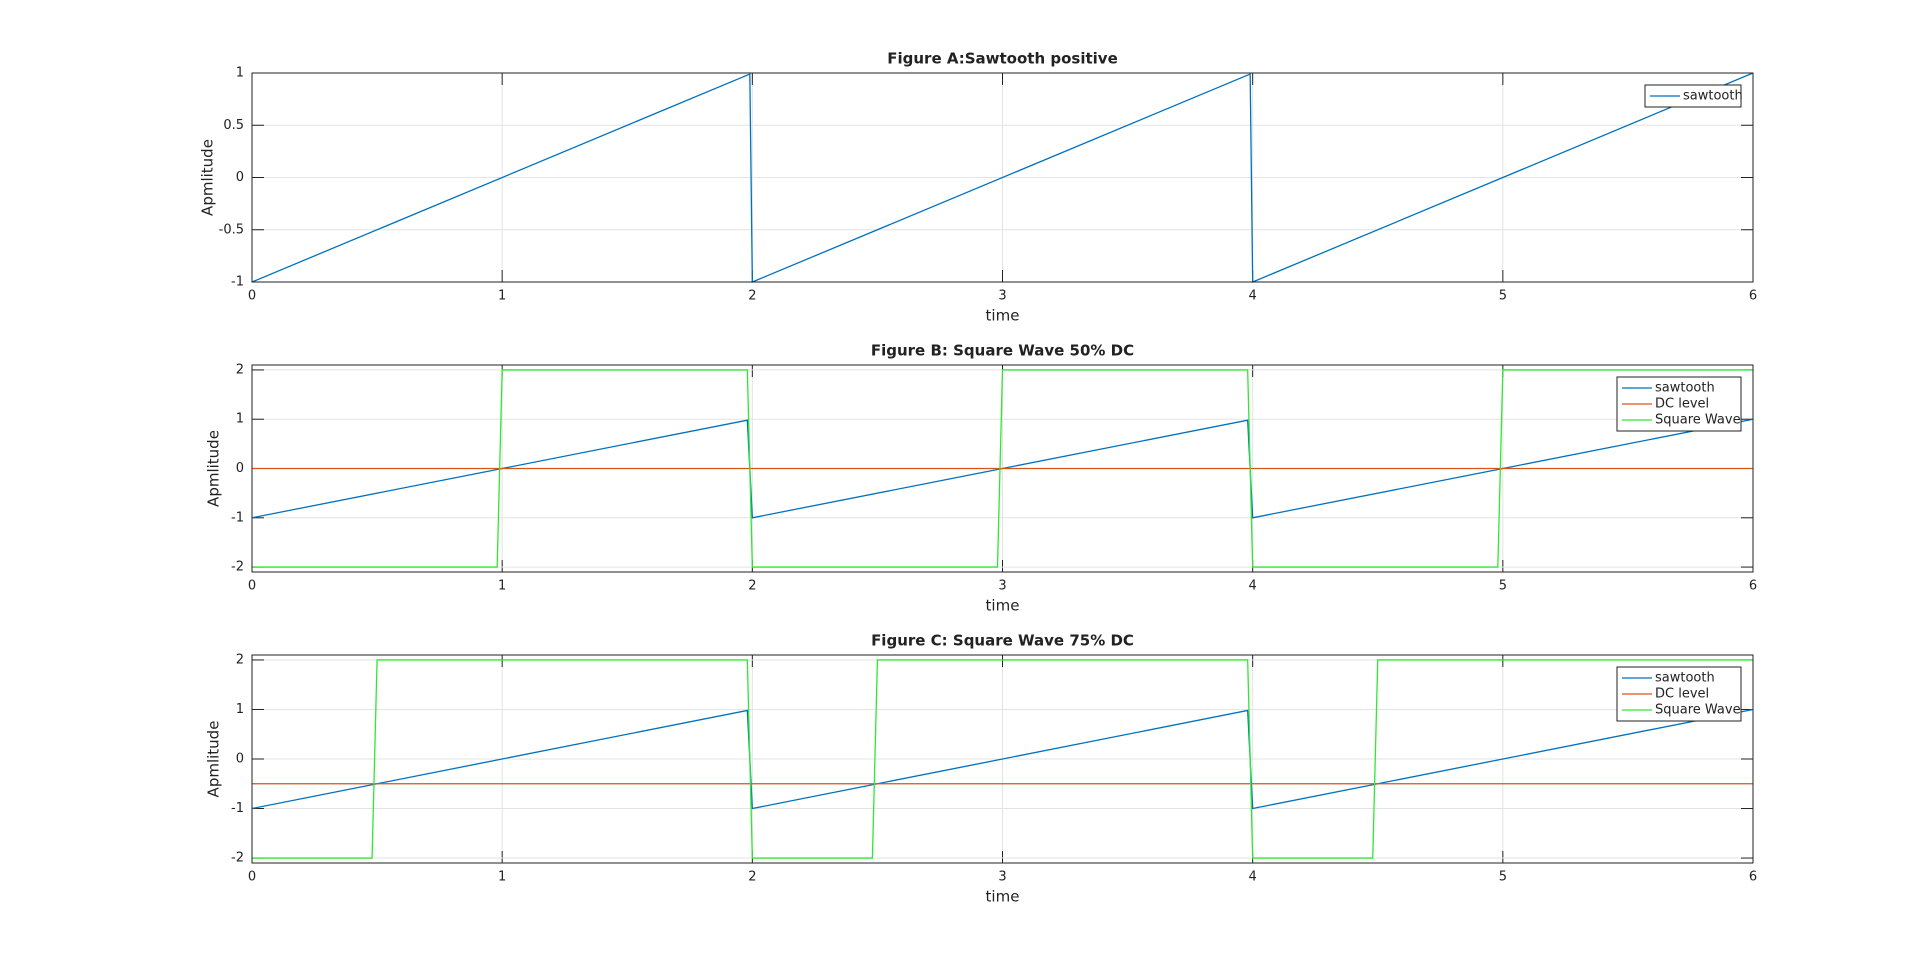  Describe the element at coordinates (1002, 351) in the screenshot. I see `chart-title: Figure B: Square Wave 50% DC` at that location.